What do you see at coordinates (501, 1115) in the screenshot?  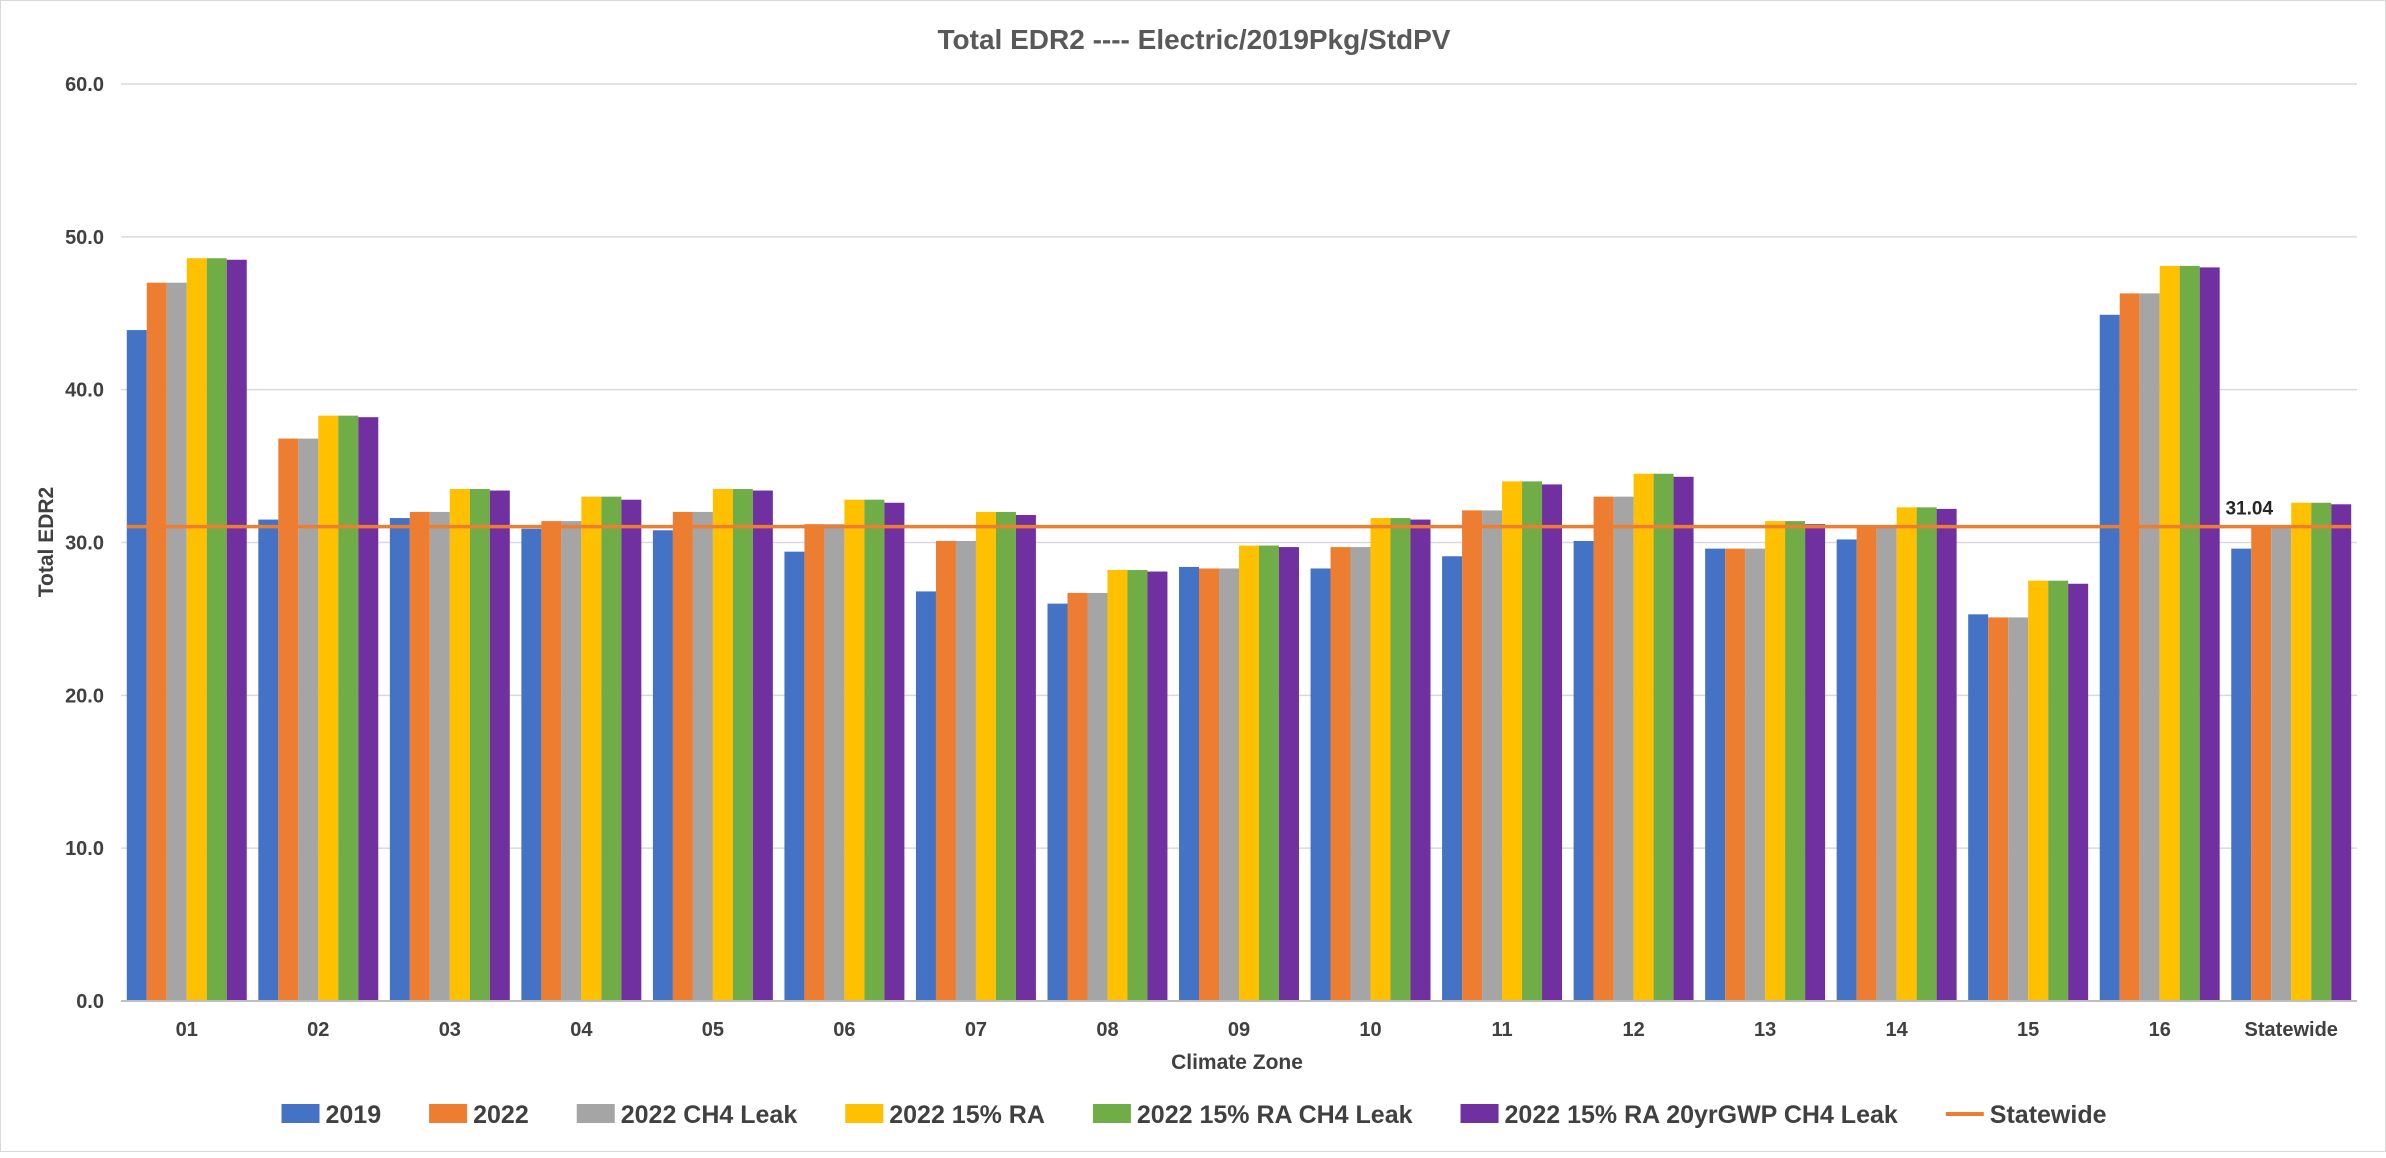 I see `legend-label: 2022` at bounding box center [501, 1115].